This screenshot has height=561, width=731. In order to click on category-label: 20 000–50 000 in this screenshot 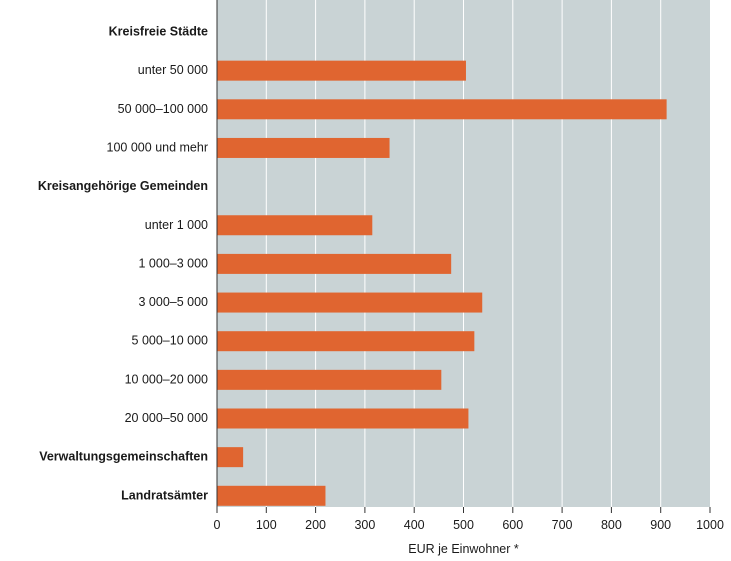, I will do `click(166, 418)`.